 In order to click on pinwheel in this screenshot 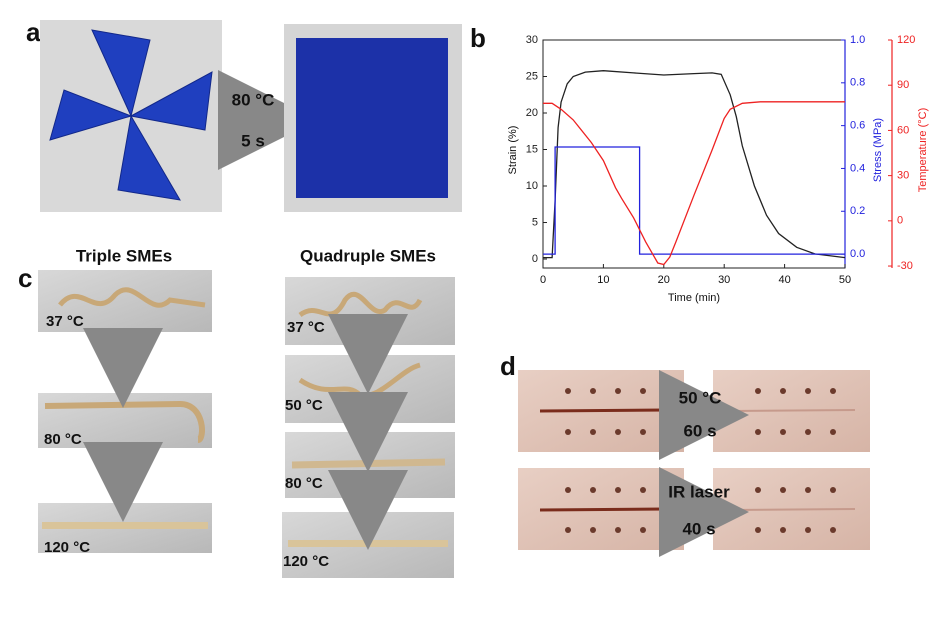, I will do `click(131, 115)`.